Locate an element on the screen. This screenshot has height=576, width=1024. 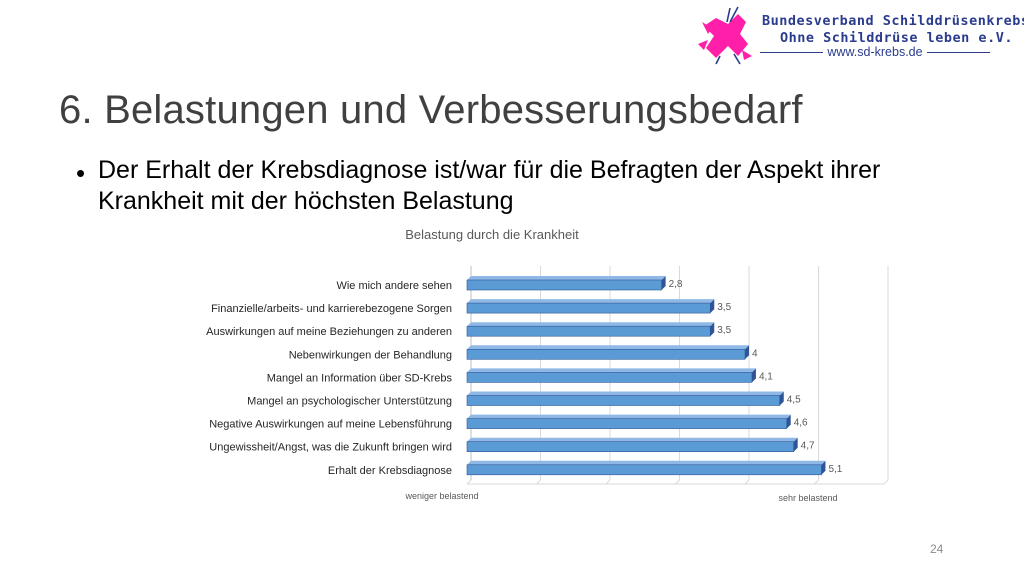
logo-website-link: www.sd-krebs.de is located at coordinates (875, 52).